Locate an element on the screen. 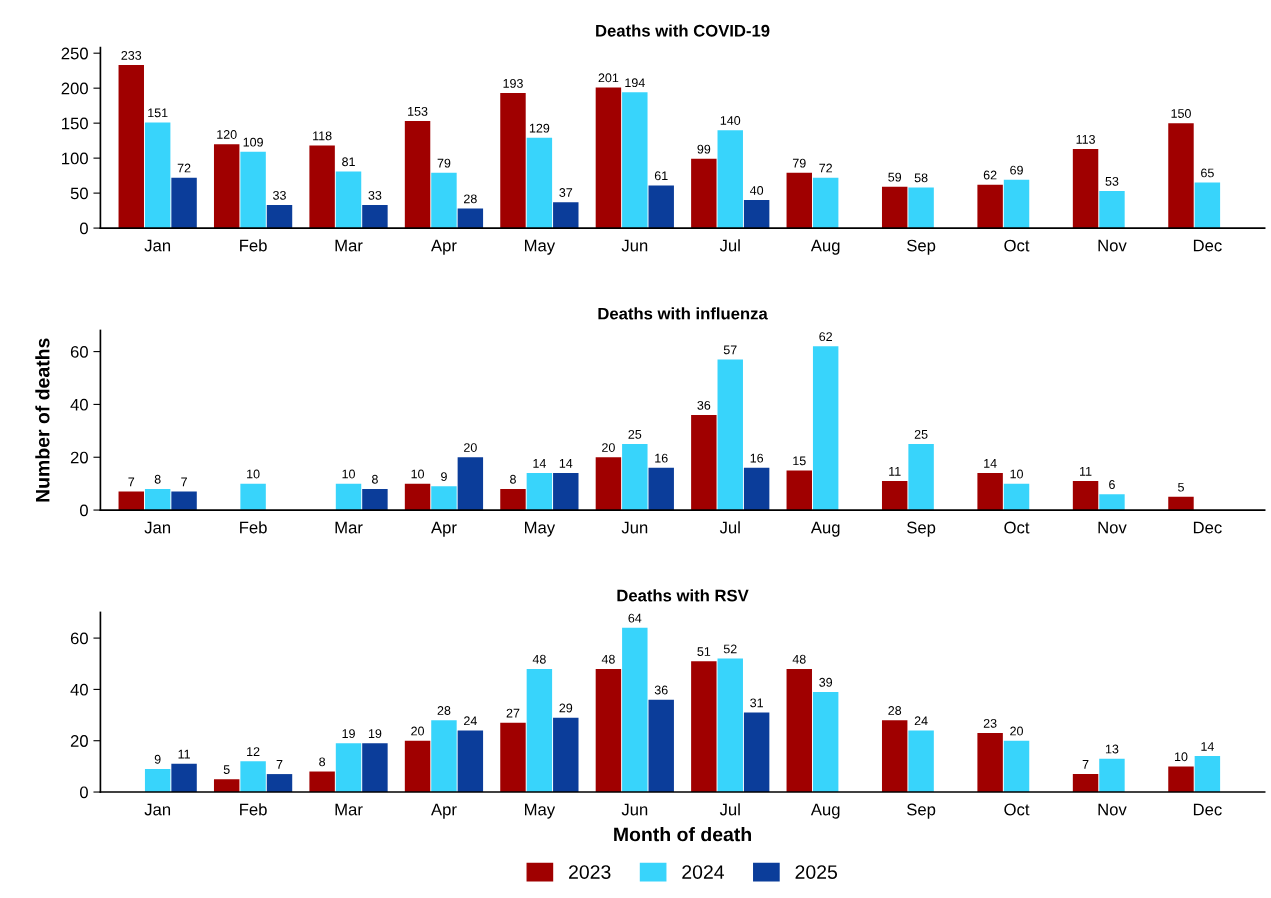 The width and height of the screenshot is (1271, 898). data-label: 13 is located at coordinates (1112, 749).